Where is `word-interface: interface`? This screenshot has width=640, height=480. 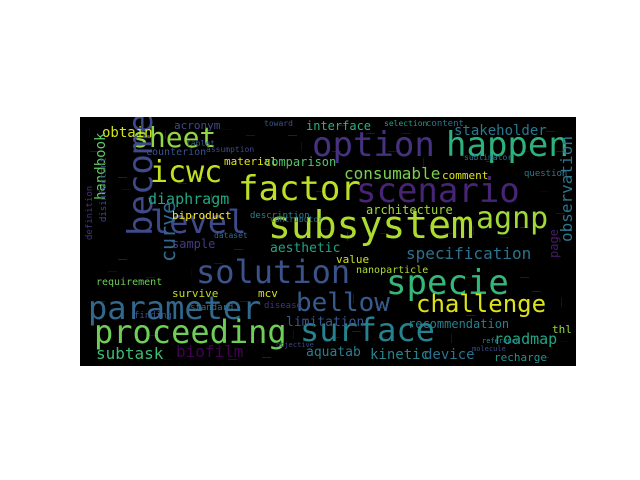 word-interface: interface is located at coordinates (339, 126).